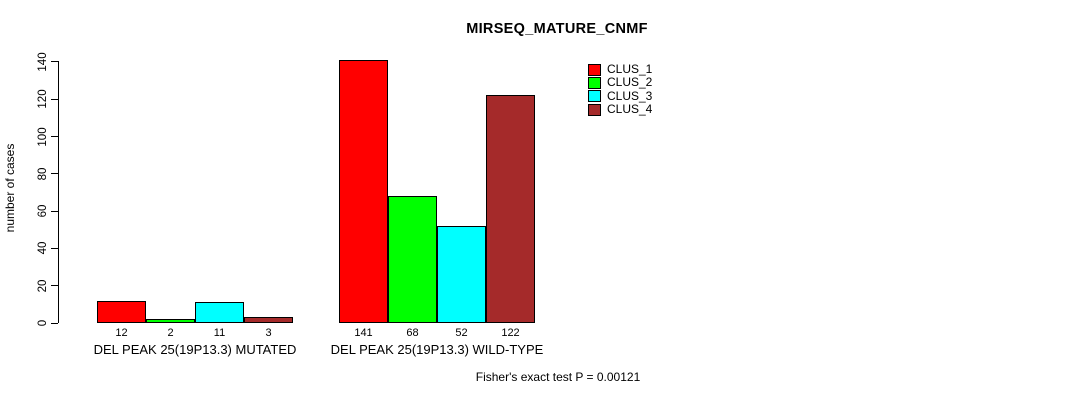  Describe the element at coordinates (195, 349) in the screenshot. I see `x-category-label: DEL PEAK 25(19P13.3) MUTATED` at that location.